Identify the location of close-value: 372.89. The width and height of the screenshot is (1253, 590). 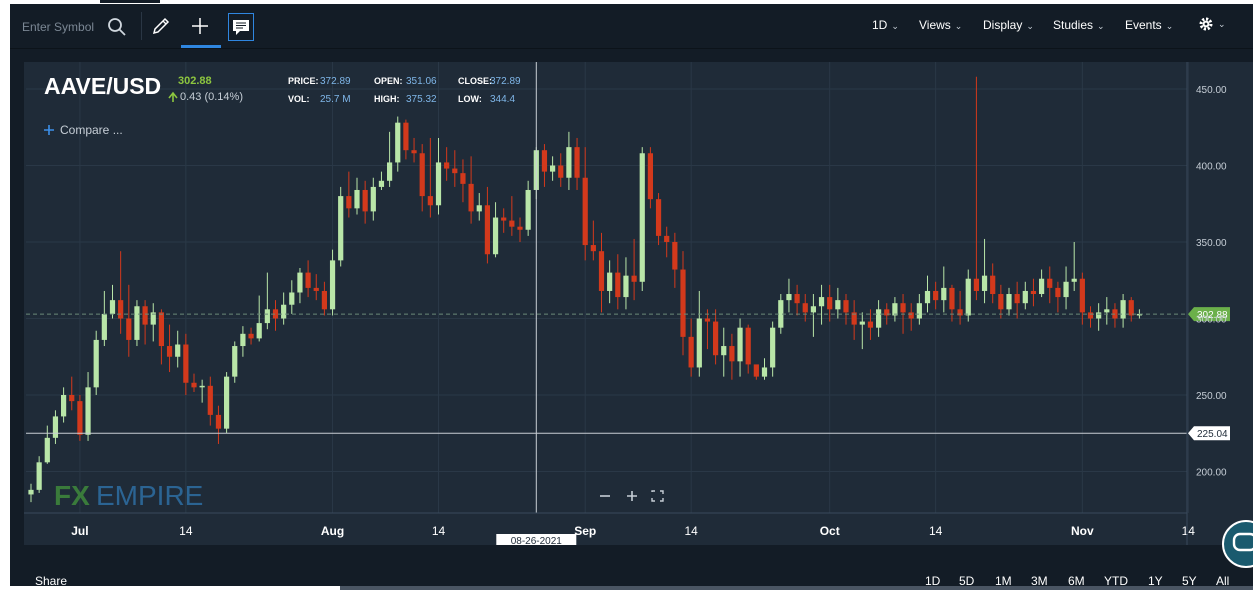
(505, 81).